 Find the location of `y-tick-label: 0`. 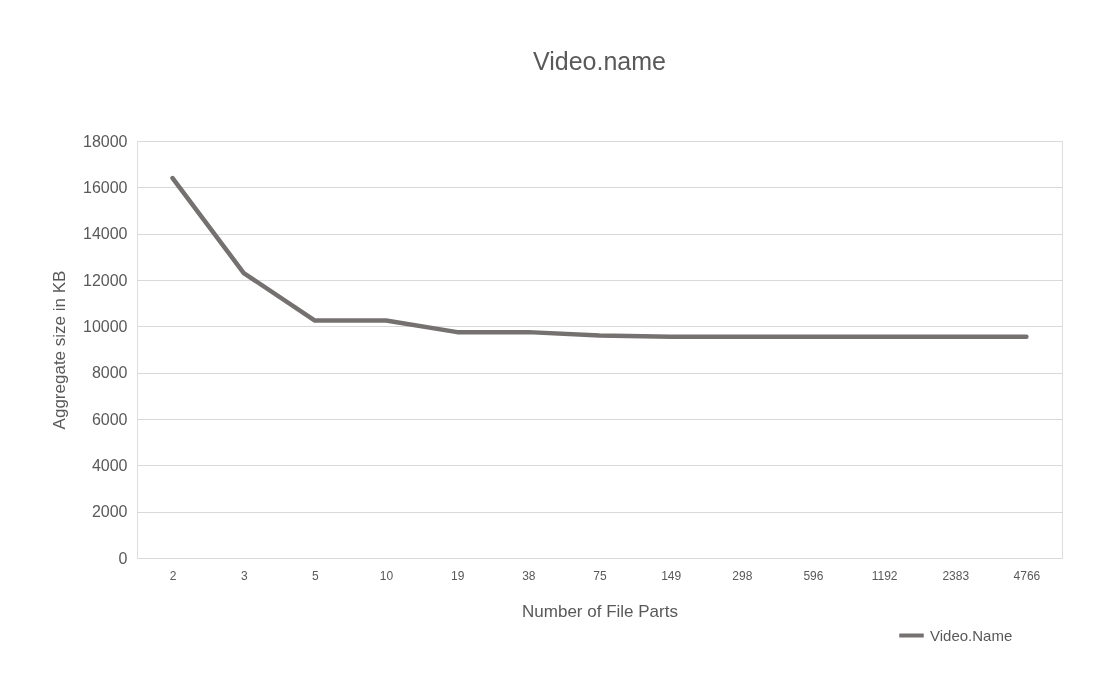

y-tick-label: 0 is located at coordinates (123, 558).